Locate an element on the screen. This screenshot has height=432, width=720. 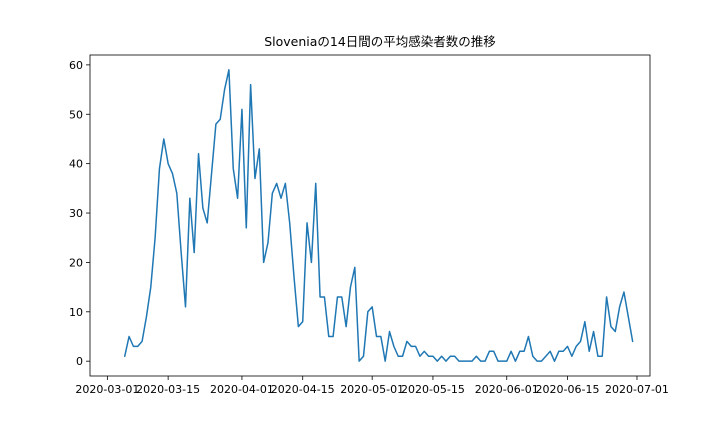
x-tick-label: 2020-05-15 is located at coordinates (433, 389).